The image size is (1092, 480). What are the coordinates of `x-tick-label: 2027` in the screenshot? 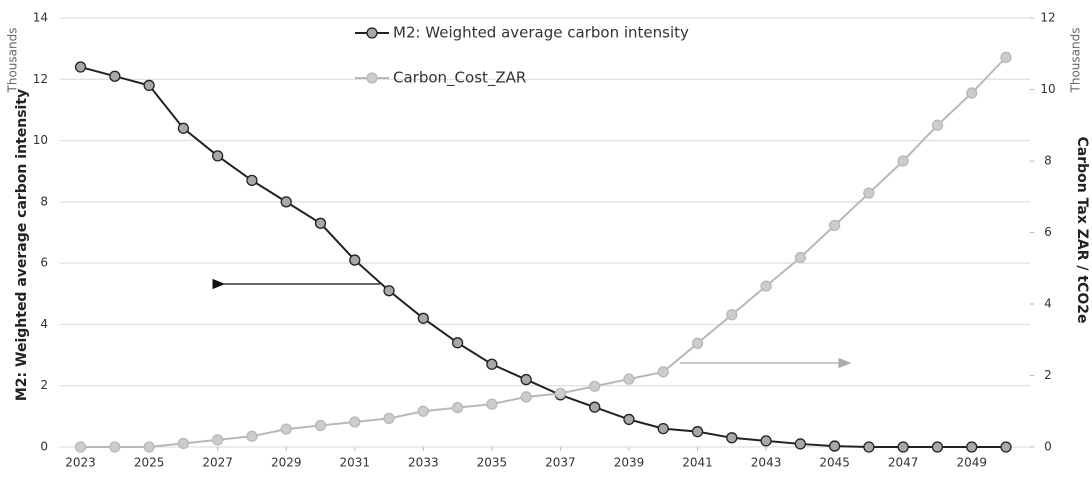 It's located at (217, 463).